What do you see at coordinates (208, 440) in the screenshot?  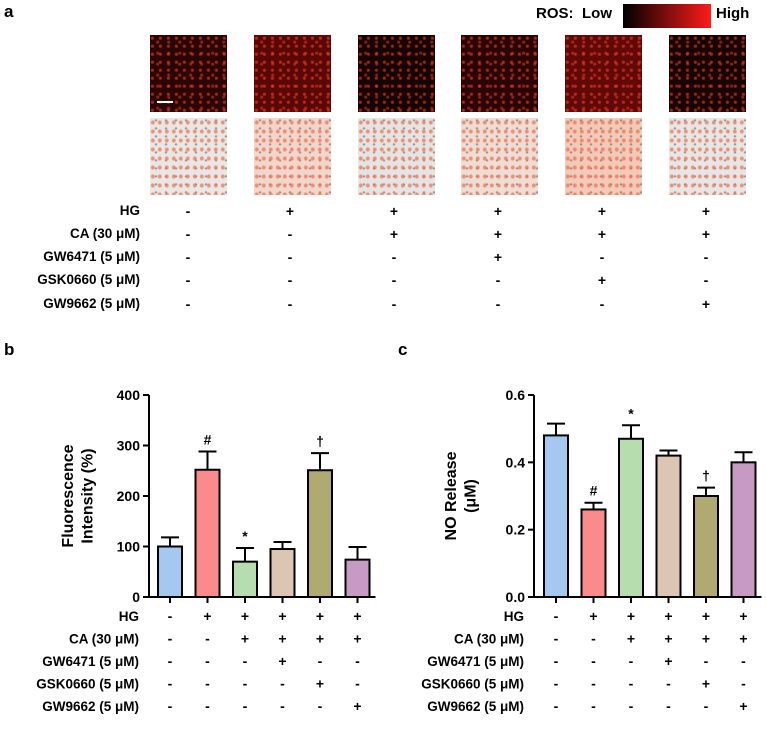 I see `significance-marker: #` at bounding box center [208, 440].